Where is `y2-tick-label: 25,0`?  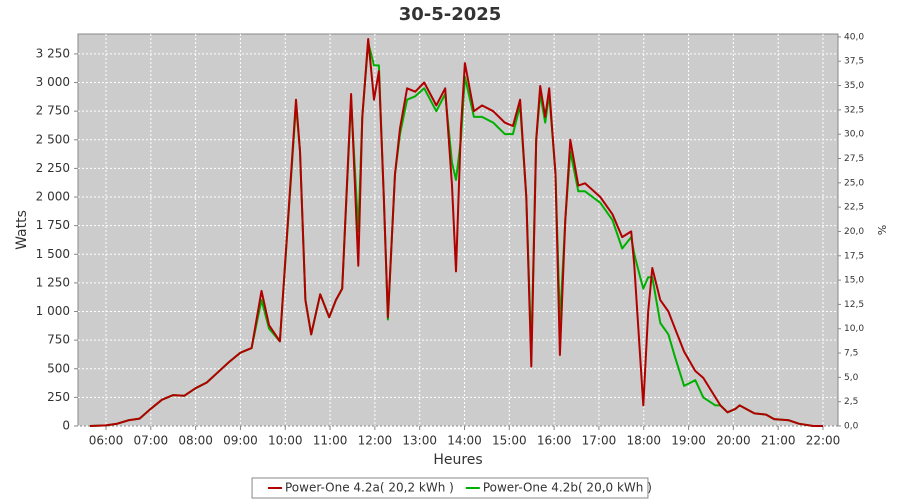
y2-tick-label: 25,0 is located at coordinates (854, 183).